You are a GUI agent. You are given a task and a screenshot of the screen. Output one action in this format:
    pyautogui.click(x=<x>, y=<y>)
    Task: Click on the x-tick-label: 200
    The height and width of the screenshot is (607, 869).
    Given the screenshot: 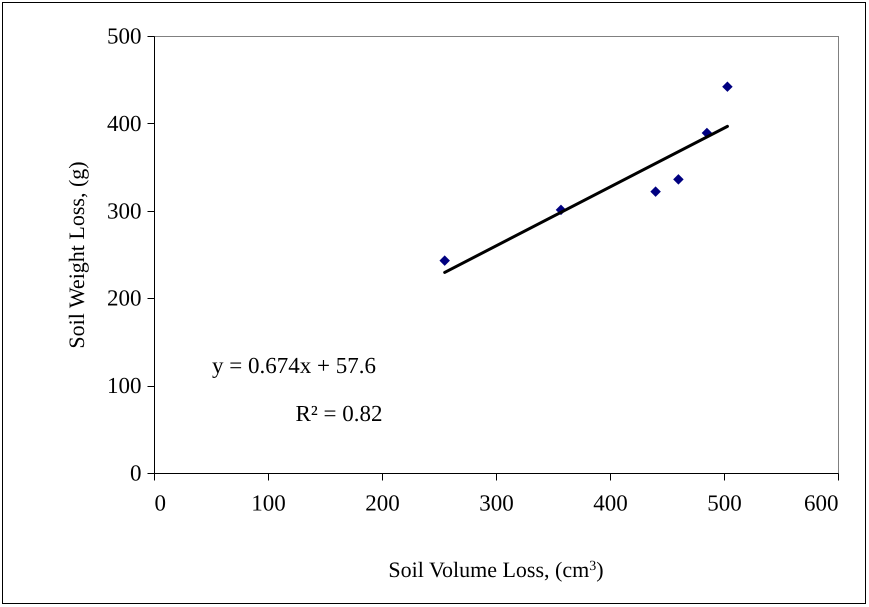 What is the action you would take?
    pyautogui.click(x=382, y=503)
    